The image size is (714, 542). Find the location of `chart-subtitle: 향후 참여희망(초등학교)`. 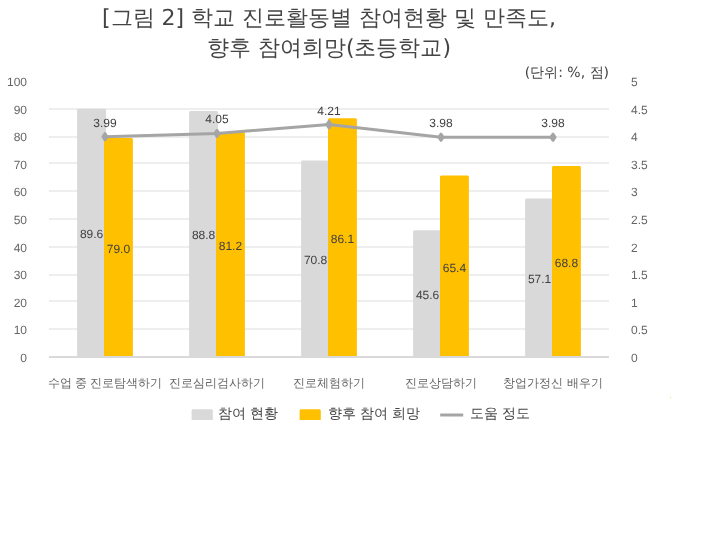

chart-subtitle: 향후 참여희망(초등학교) is located at coordinates (329, 48).